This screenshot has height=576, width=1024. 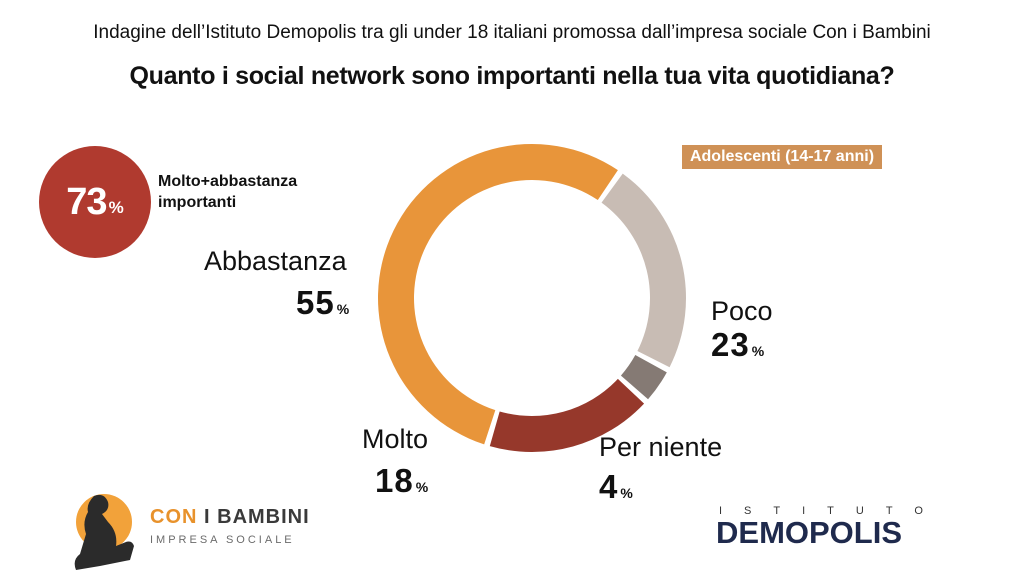 What do you see at coordinates (228, 192) in the screenshot?
I see `summary-label: Molto+abbastanza importanti` at bounding box center [228, 192].